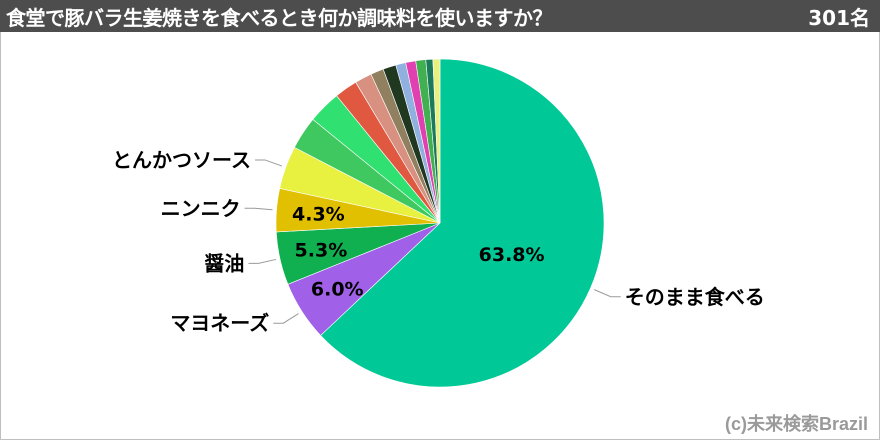 This screenshot has width=880, height=440. Describe the element at coordinates (224, 263) in the screenshot. I see `slice-category-label-2: 醤油` at that location.